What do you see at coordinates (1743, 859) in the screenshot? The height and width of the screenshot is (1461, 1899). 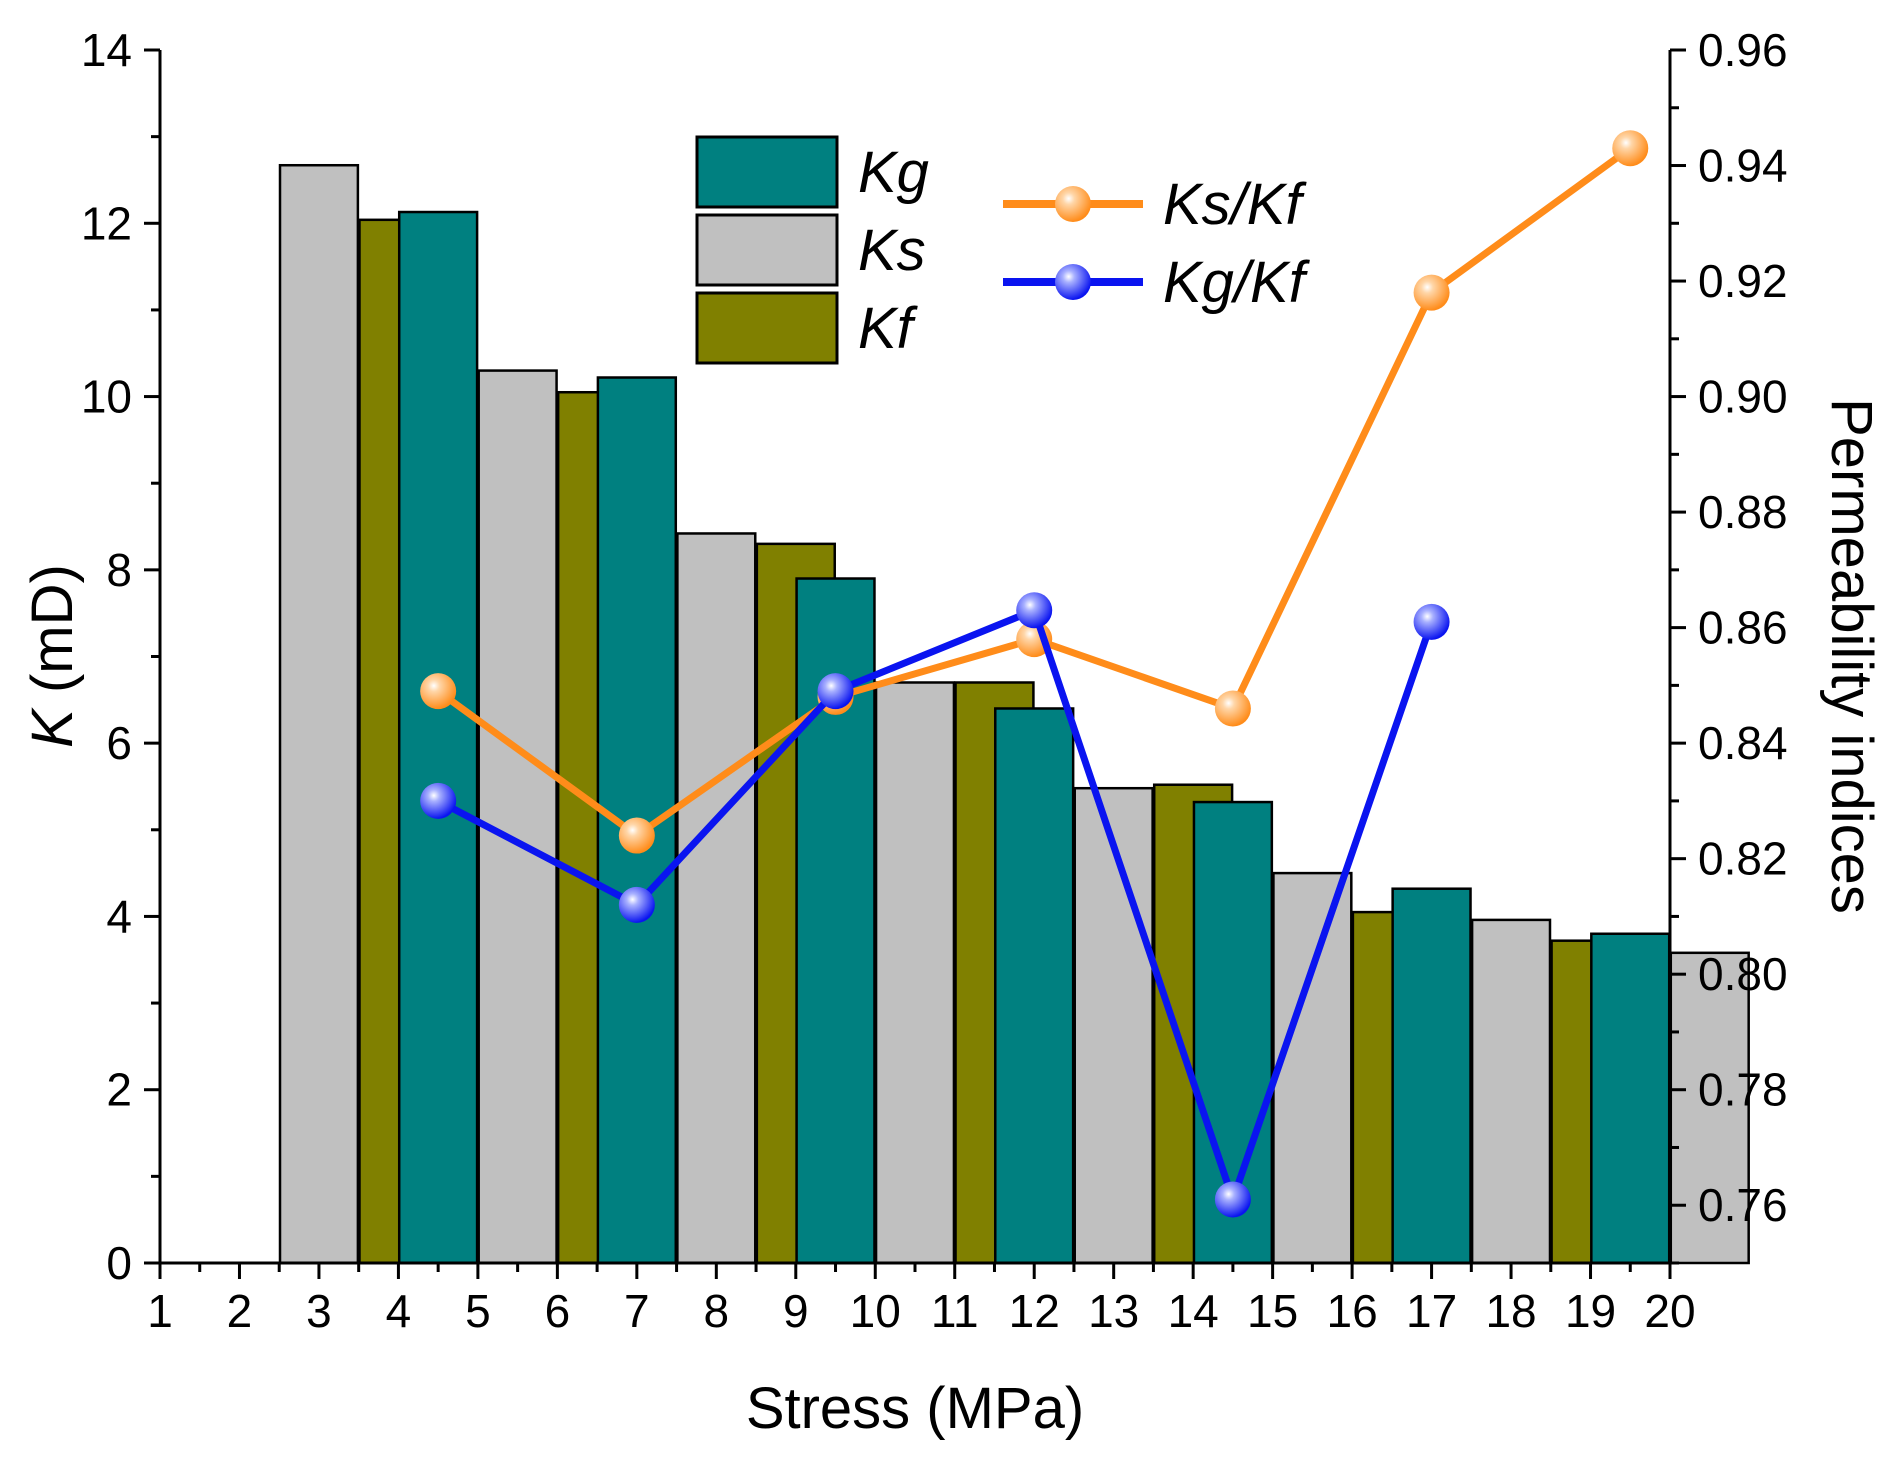 I see `y2-tick-label: 0.82` at bounding box center [1743, 859].